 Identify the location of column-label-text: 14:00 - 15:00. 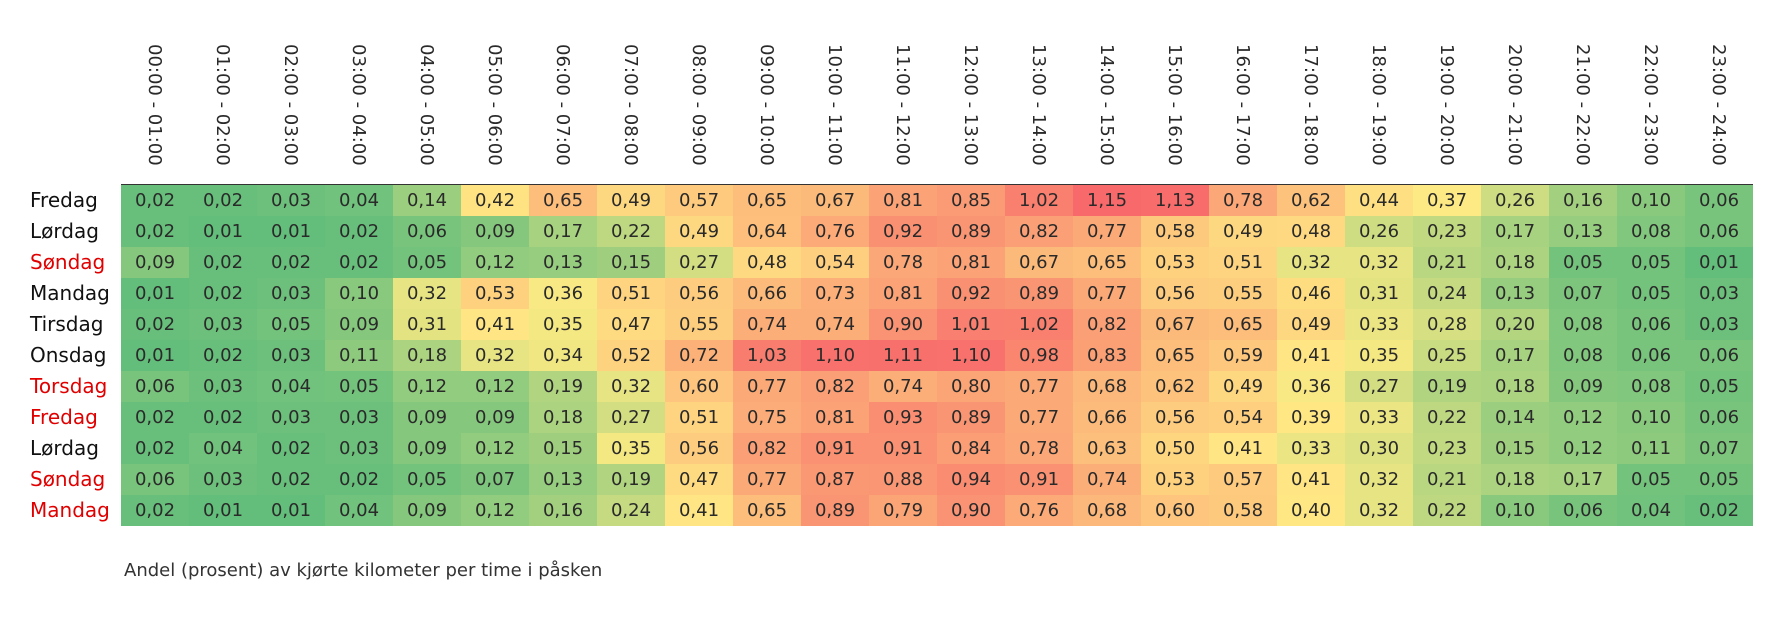
(1106, 105).